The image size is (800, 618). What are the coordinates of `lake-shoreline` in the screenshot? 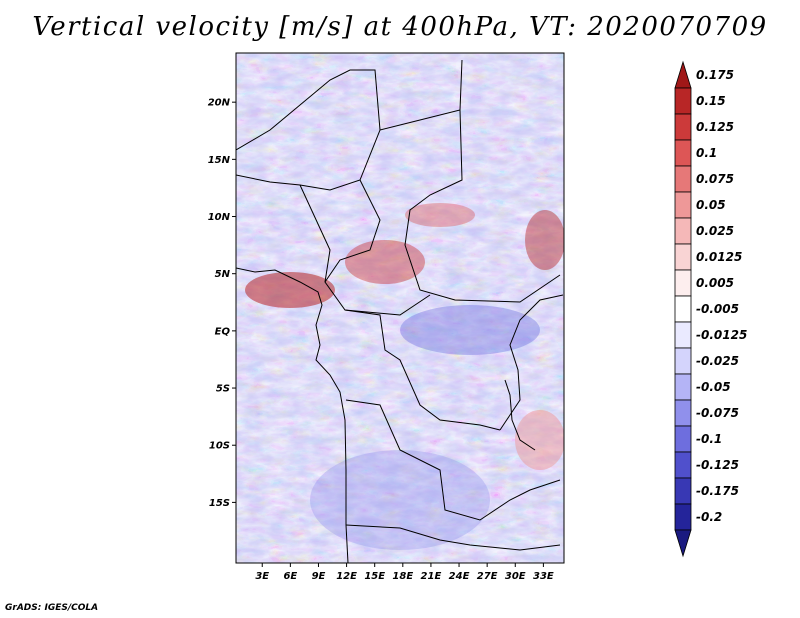 It's located at (520, 415).